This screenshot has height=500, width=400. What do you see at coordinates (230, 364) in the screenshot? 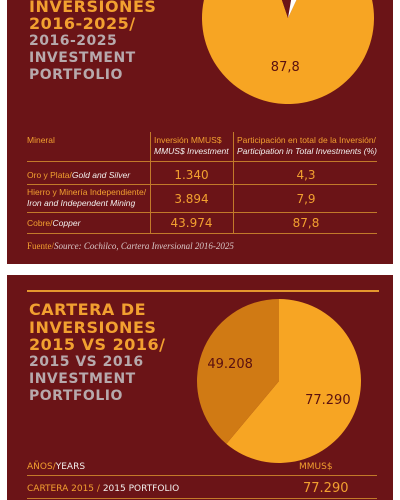
I see `pie-slice-2-label: 49.208` at bounding box center [230, 364].